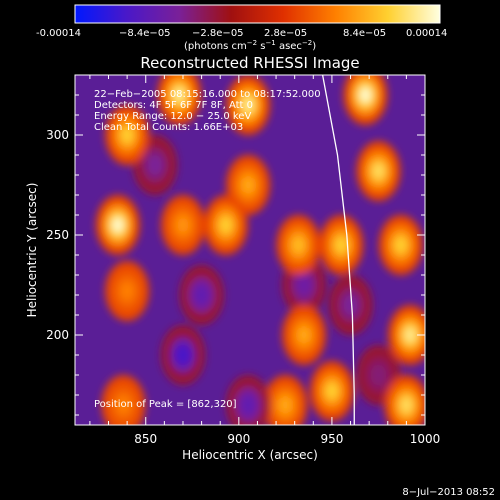  I want to click on colorbar-units: (photons cm−2 s−1 asec−2), so click(250, 45).